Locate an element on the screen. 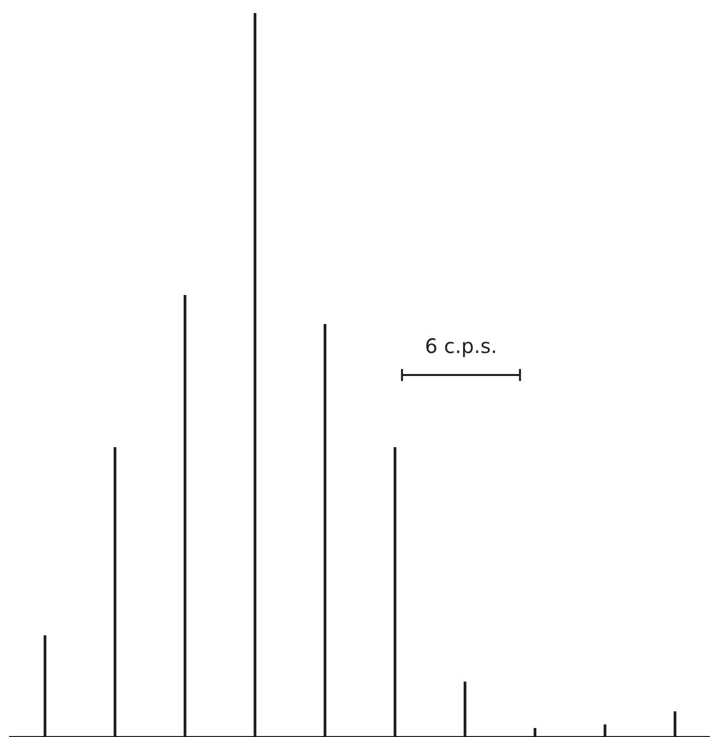  annotation: 6 c.p.s. is located at coordinates (461, 346).